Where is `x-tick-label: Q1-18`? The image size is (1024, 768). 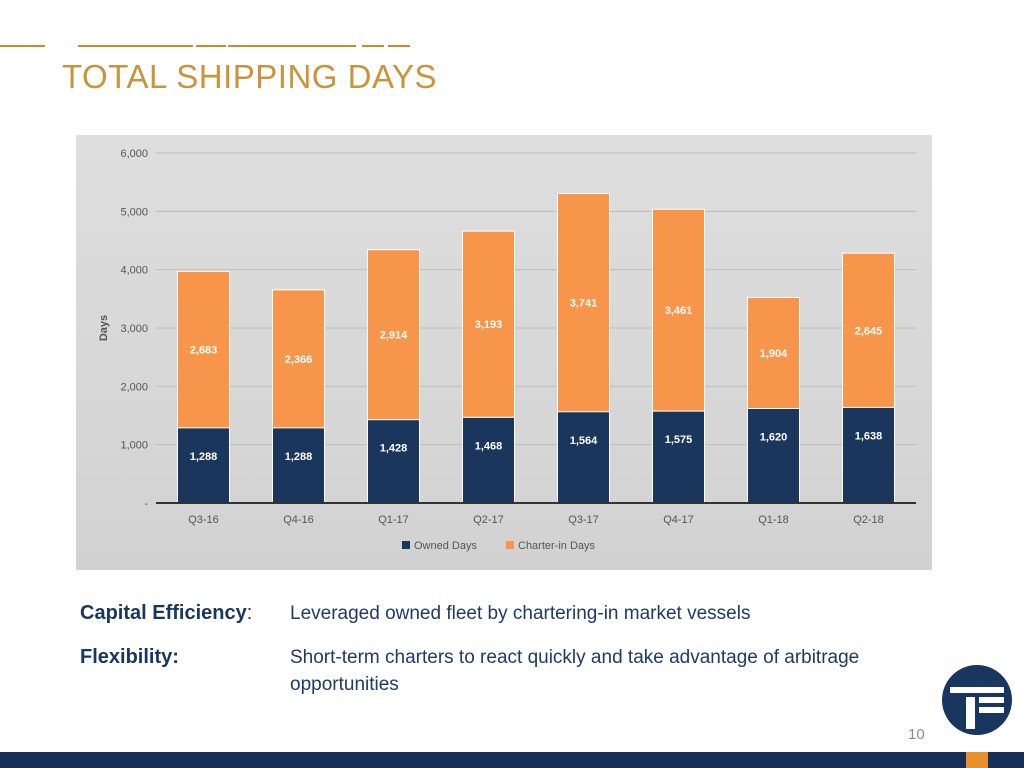 x-tick-label: Q1-18 is located at coordinates (773, 520).